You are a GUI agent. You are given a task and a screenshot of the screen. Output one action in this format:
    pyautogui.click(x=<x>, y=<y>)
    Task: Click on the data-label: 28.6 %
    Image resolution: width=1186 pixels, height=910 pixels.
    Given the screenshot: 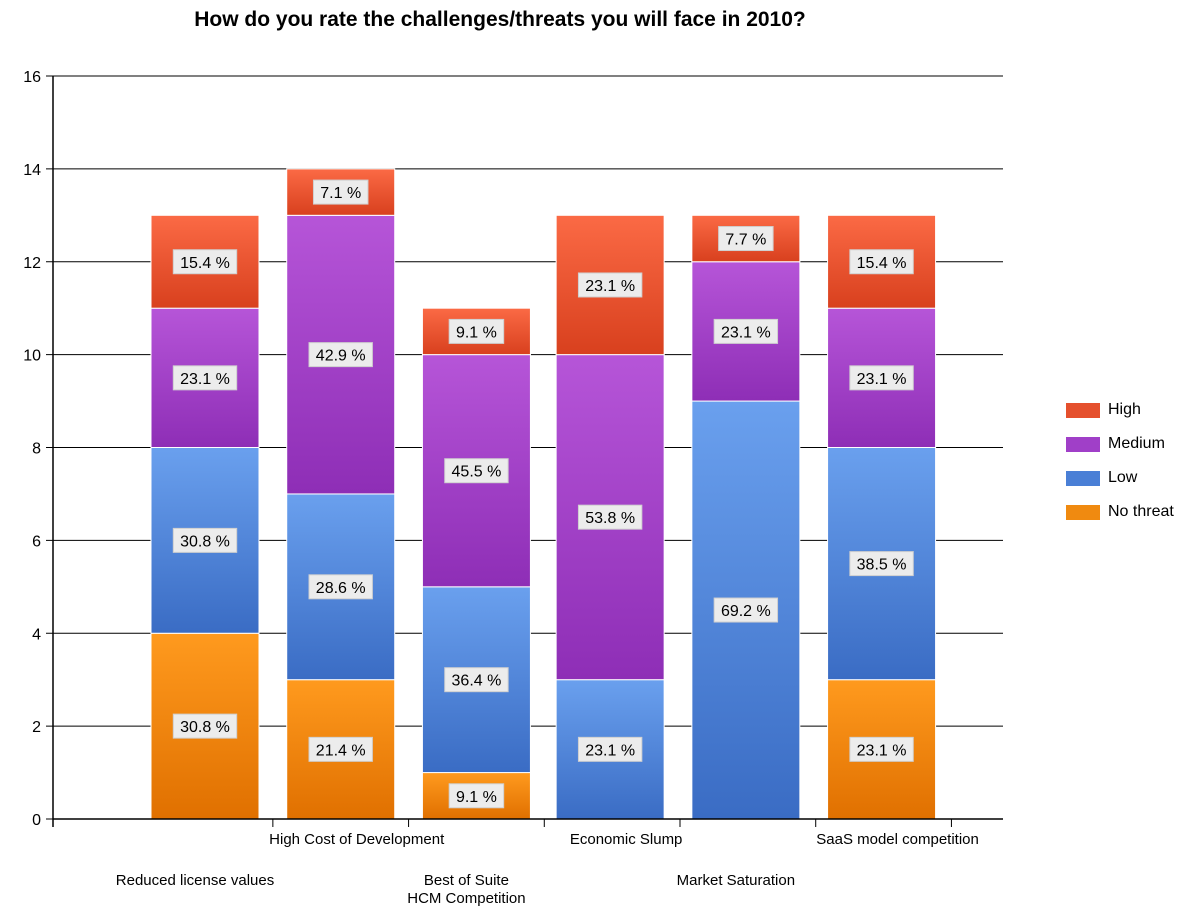 What is the action you would take?
    pyautogui.click(x=340, y=587)
    